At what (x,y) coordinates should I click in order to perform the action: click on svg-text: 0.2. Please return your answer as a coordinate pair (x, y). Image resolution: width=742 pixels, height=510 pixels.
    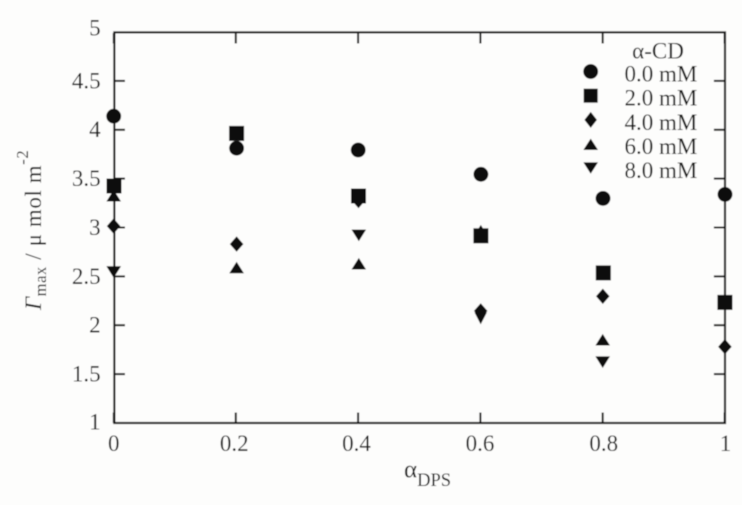
    Looking at the image, I should click on (234, 443).